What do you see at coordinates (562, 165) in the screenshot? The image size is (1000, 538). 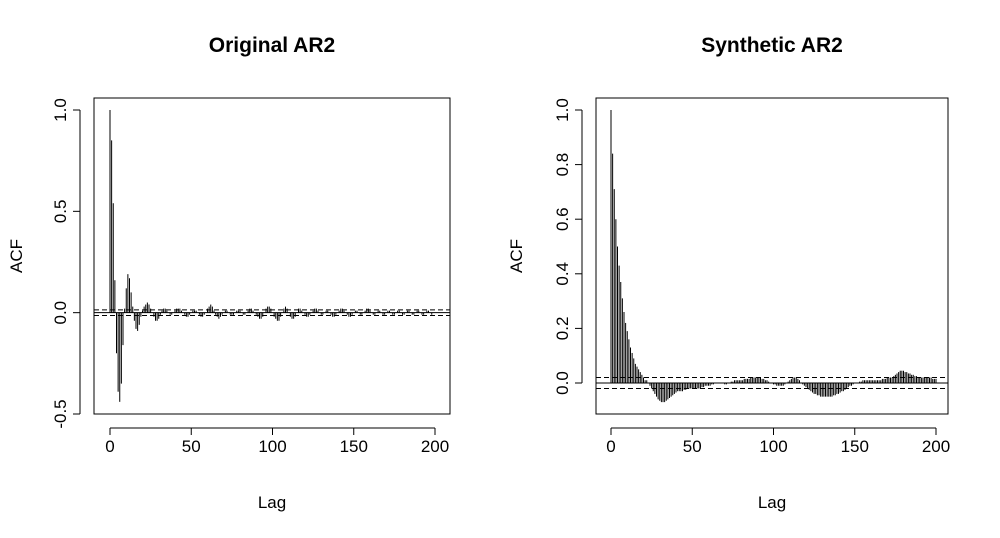 I see `y-tick-label: 0.8` at bounding box center [562, 165].